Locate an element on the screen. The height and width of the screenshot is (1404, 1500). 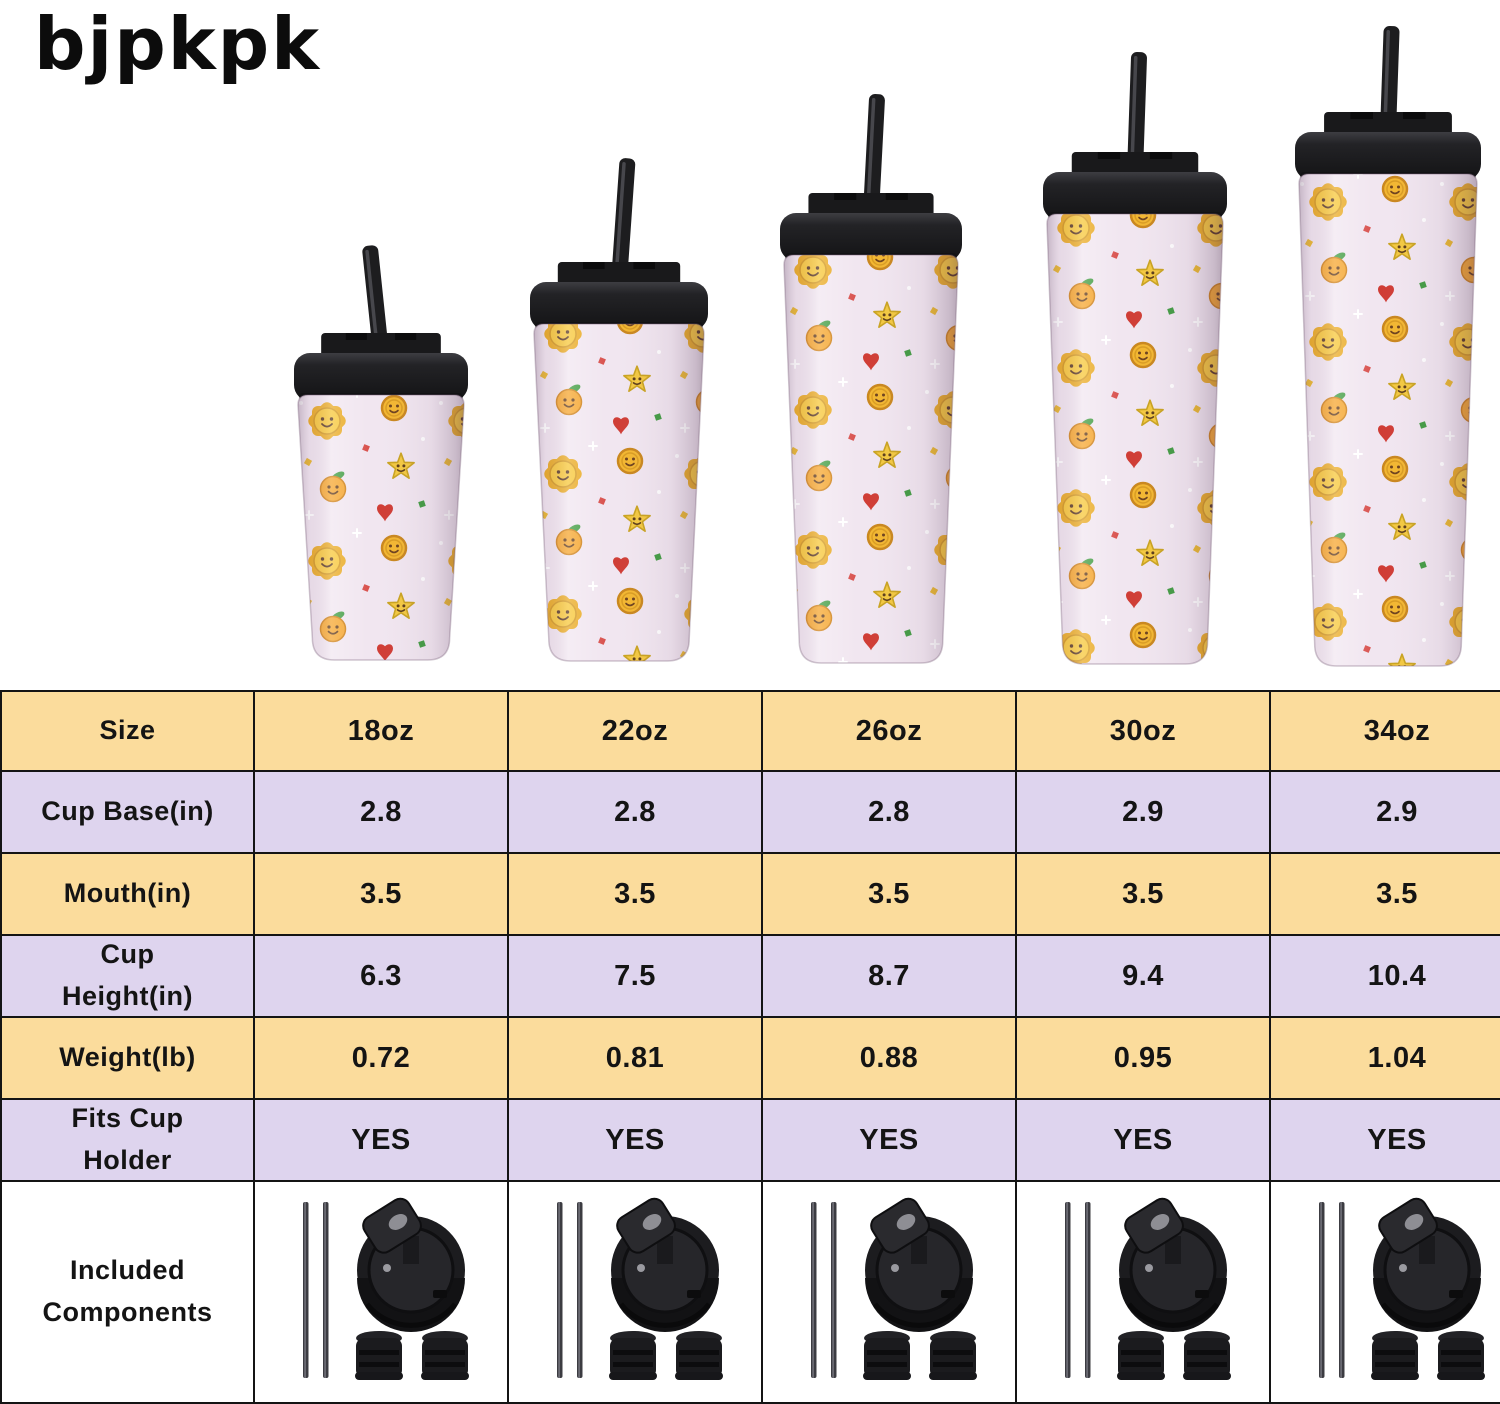
included-components-cell-30oz is located at coordinates (1144, 1292).